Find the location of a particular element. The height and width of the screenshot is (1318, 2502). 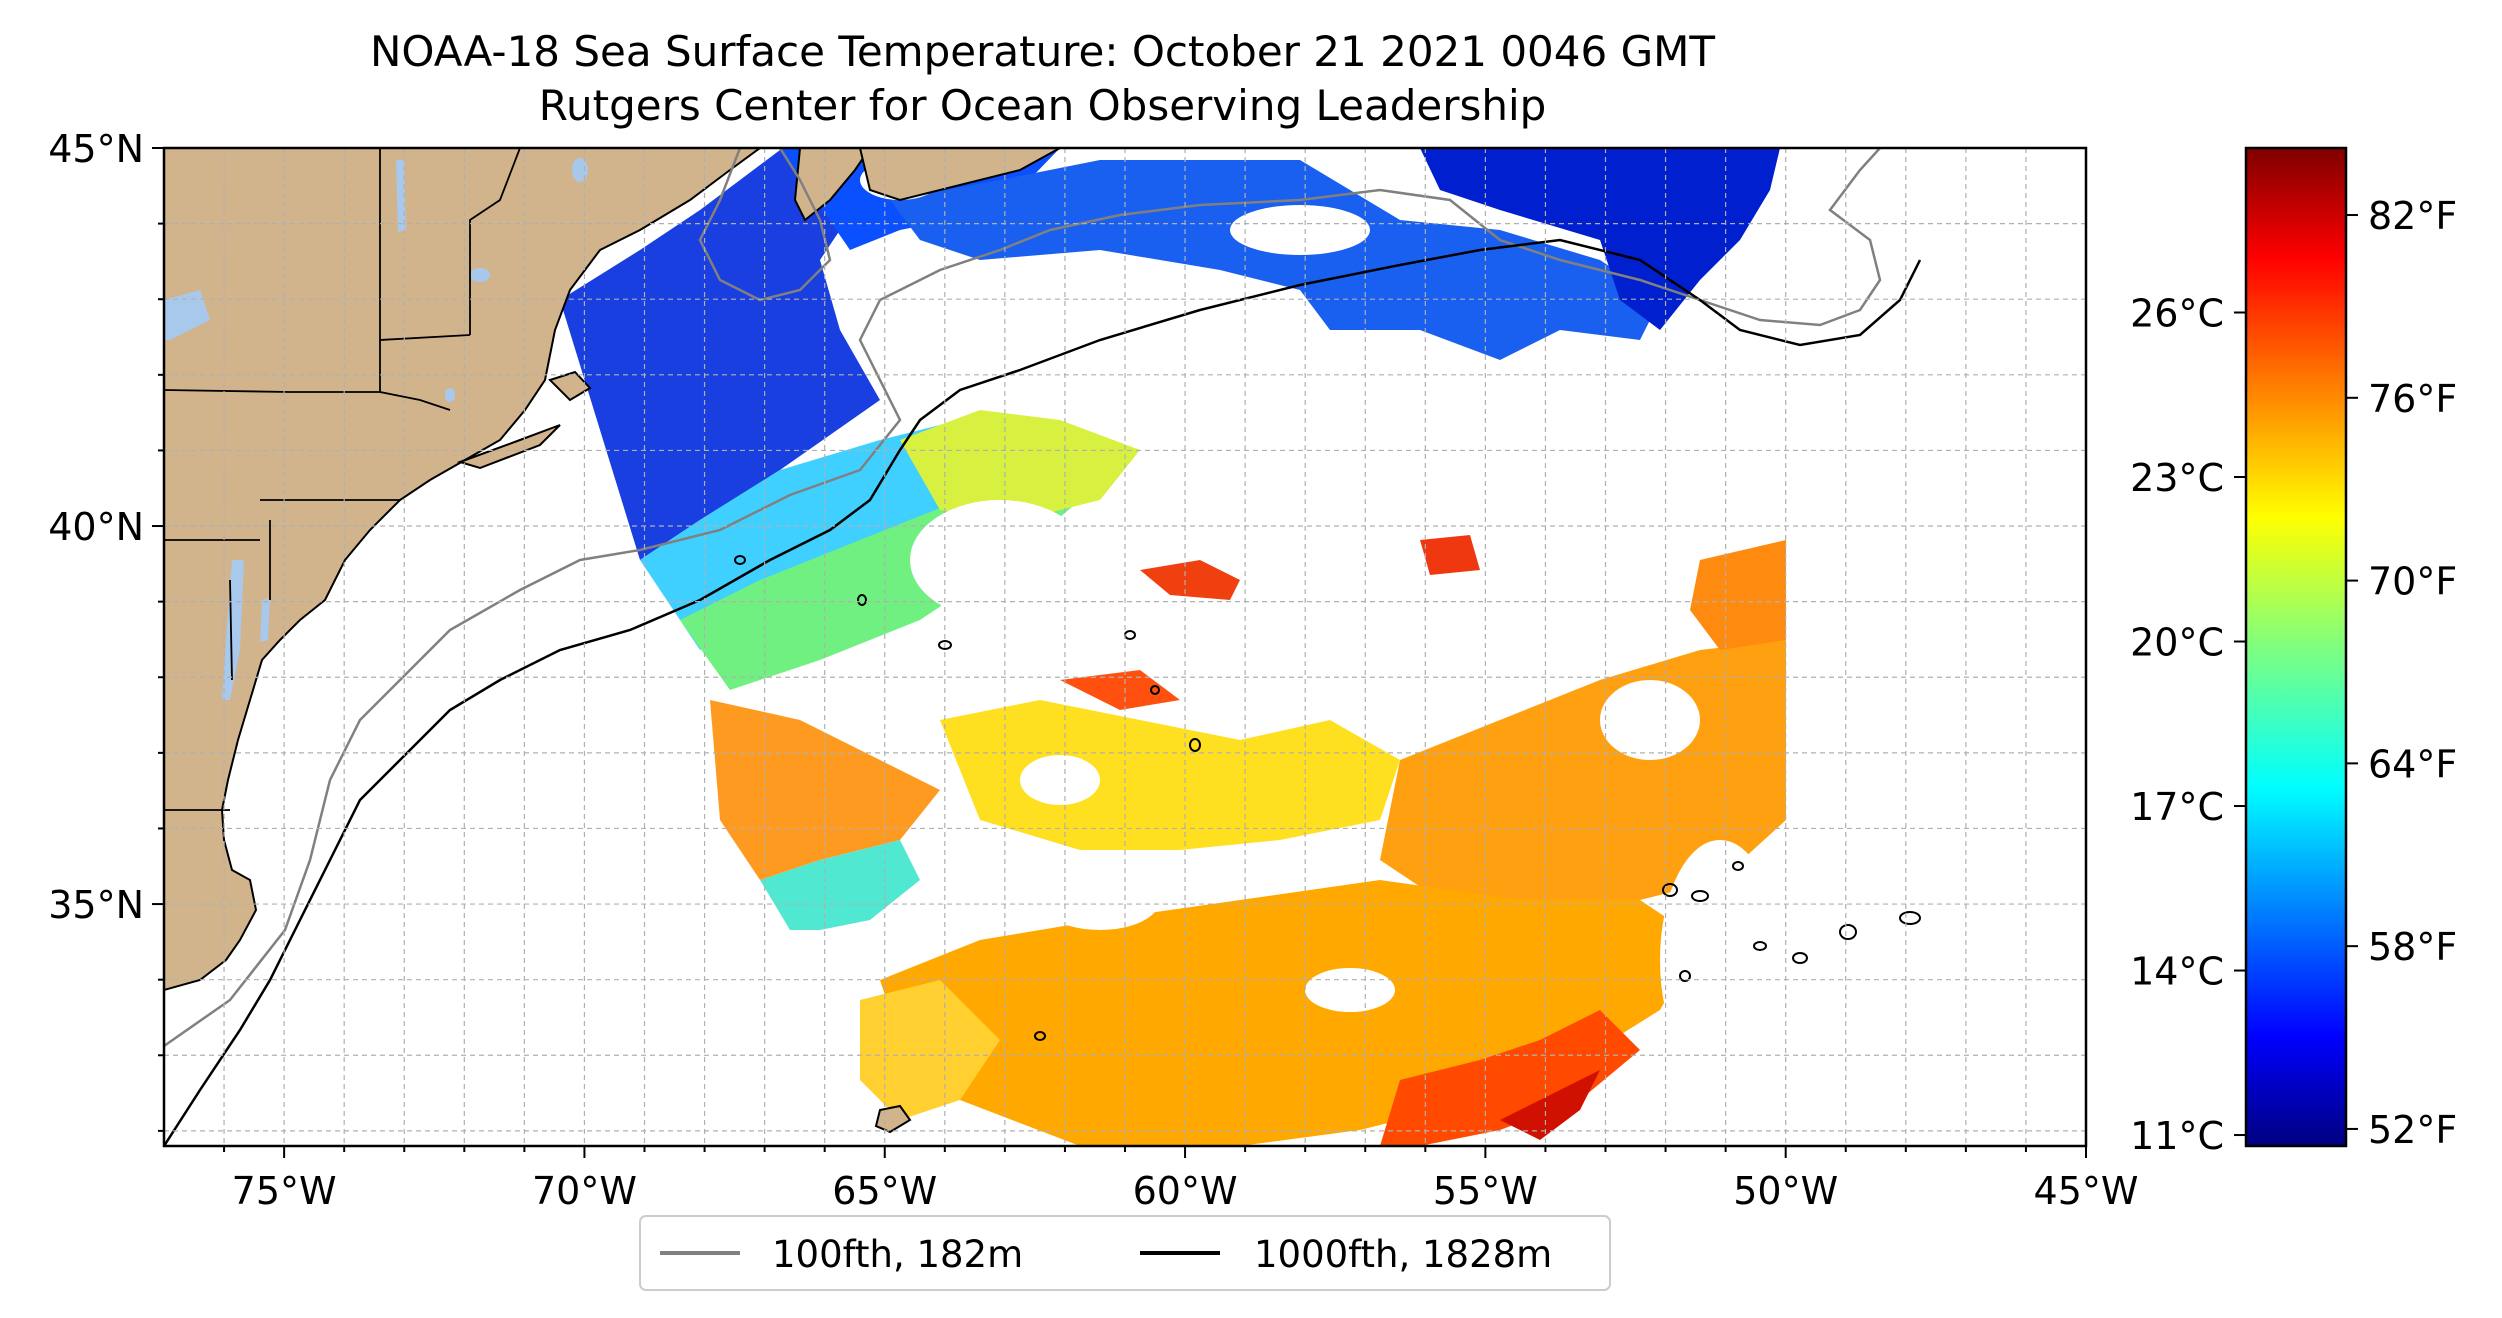

delaware-bay is located at coordinates (265, 620).